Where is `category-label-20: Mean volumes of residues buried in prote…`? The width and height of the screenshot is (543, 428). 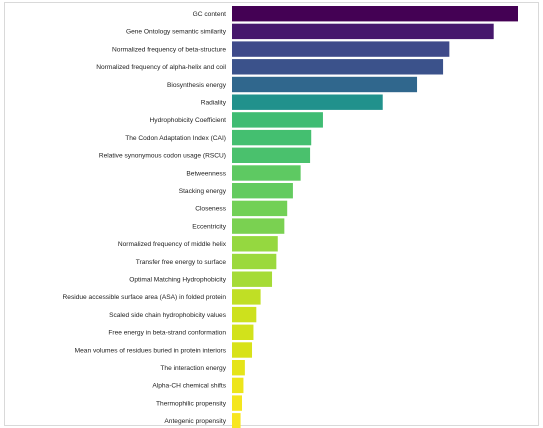 category-label-20: Mean volumes of residues buried in prote… is located at coordinates (151, 350).